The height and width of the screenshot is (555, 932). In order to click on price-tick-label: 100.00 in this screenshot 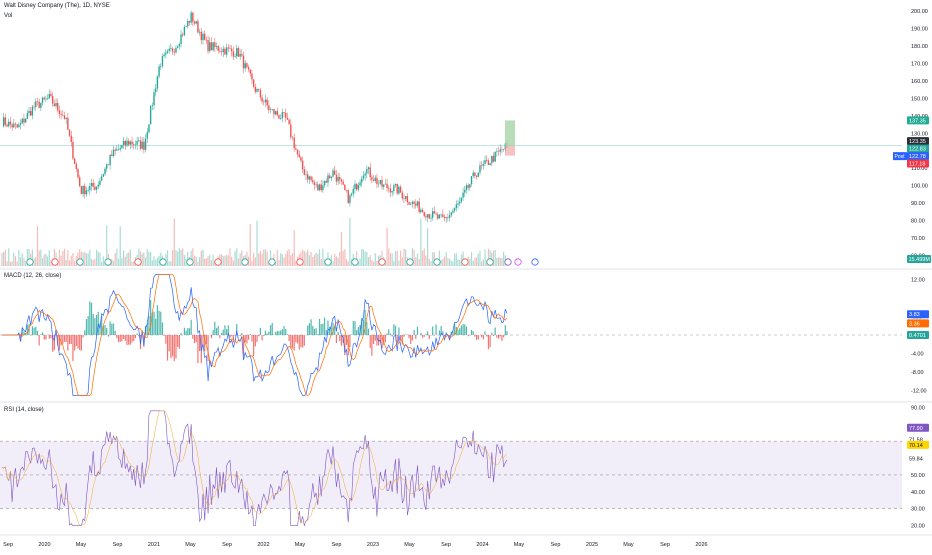, I will do `click(919, 187)`.